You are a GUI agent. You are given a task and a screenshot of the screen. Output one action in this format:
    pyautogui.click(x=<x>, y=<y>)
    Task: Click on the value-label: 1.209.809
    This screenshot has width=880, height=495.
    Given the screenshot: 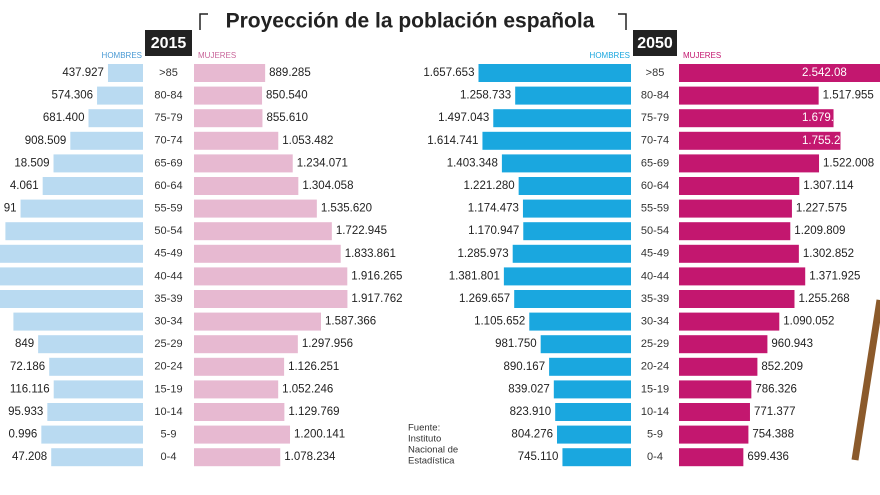 What is the action you would take?
    pyautogui.click(x=819, y=231)
    